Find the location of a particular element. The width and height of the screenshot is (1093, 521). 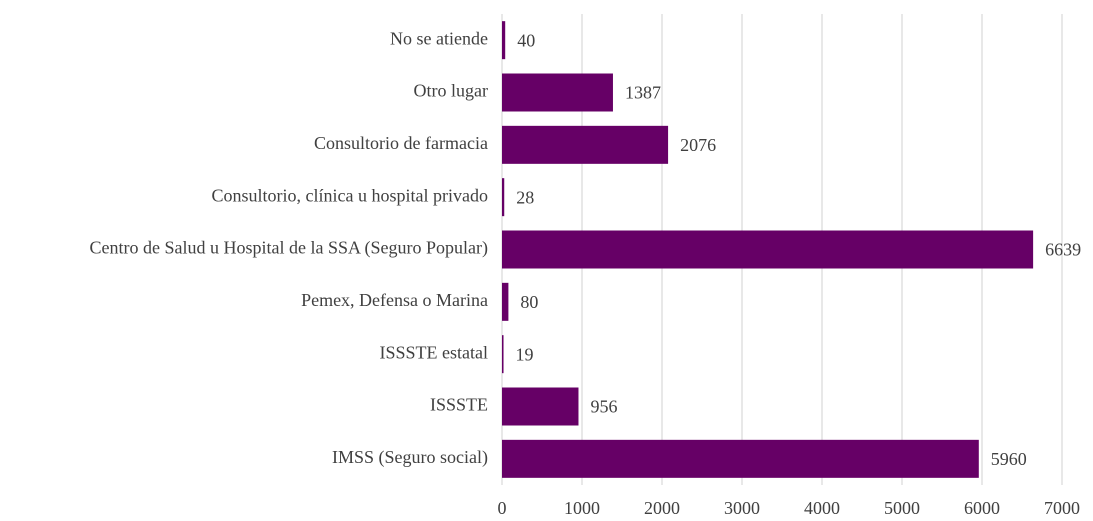

data-label: 28 is located at coordinates (525, 197).